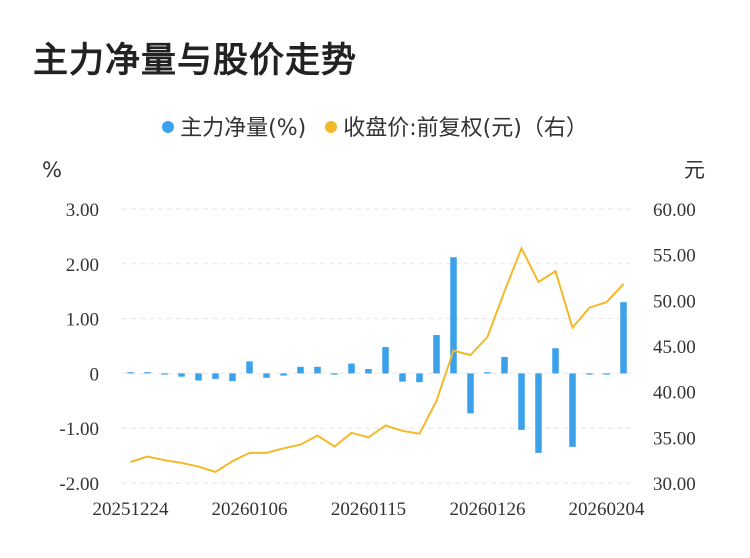  What do you see at coordinates (607, 509) in the screenshot?
I see `x-tick-label: 20260204` at bounding box center [607, 509].